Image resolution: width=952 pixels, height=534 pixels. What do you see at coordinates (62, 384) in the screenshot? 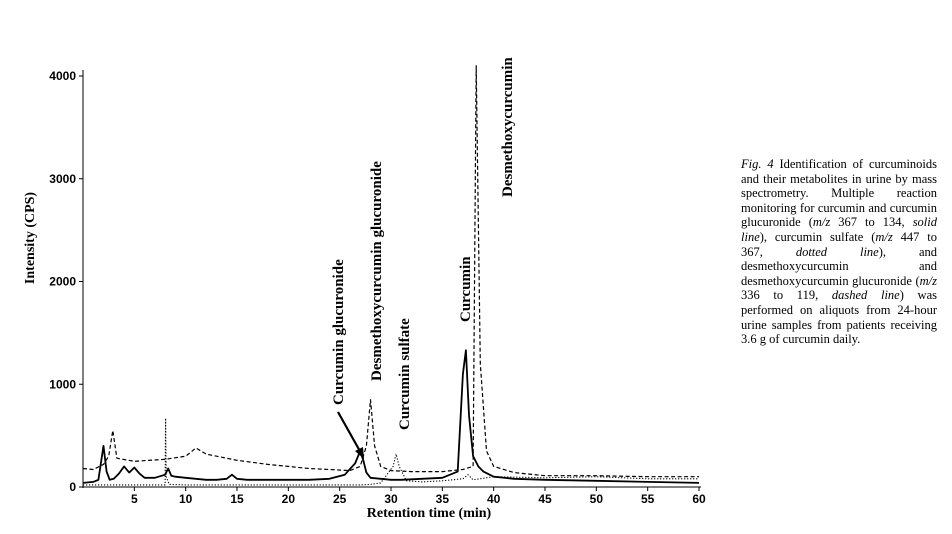
I see `y-tick-label: 1000` at bounding box center [62, 384].